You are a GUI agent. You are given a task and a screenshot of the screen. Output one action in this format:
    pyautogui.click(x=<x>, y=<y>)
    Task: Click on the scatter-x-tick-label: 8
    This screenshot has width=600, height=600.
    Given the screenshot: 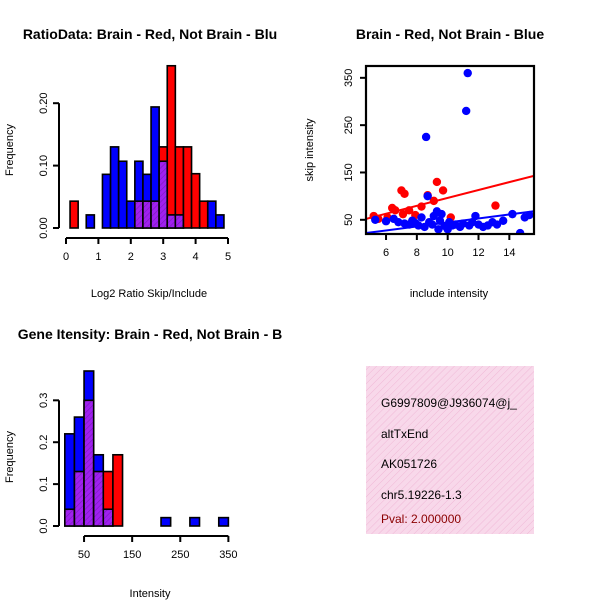 What is the action you would take?
    pyautogui.click(x=417, y=253)
    